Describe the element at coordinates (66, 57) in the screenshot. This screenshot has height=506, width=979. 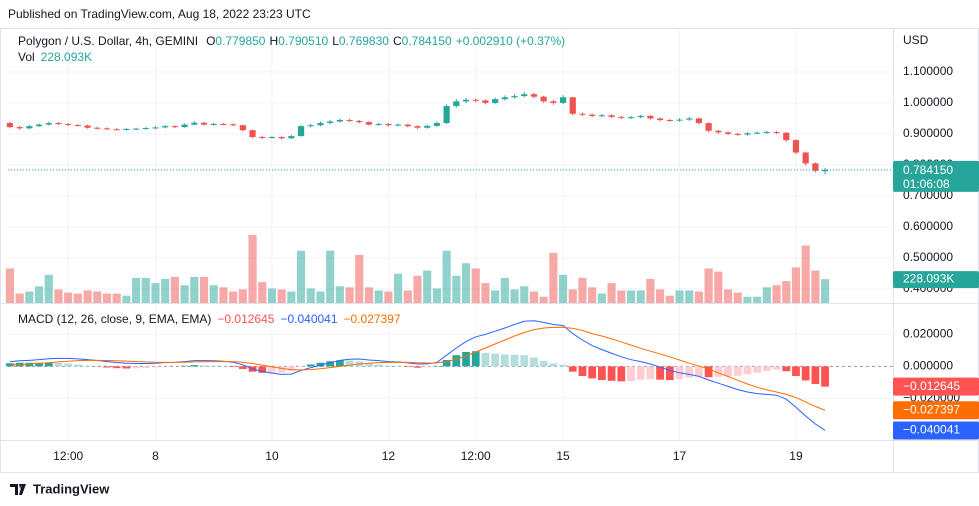
I see `volume-value: 228.093K` at that location.